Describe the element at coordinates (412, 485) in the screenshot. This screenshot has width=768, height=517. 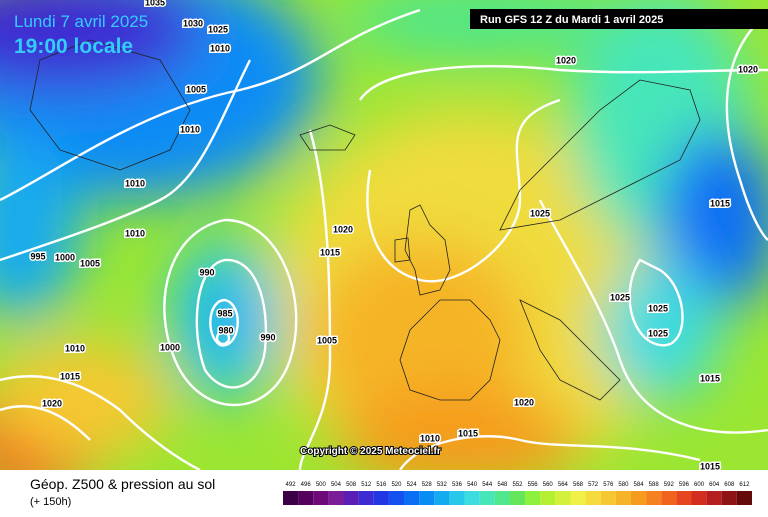
I see `legend-label: 524` at that location.